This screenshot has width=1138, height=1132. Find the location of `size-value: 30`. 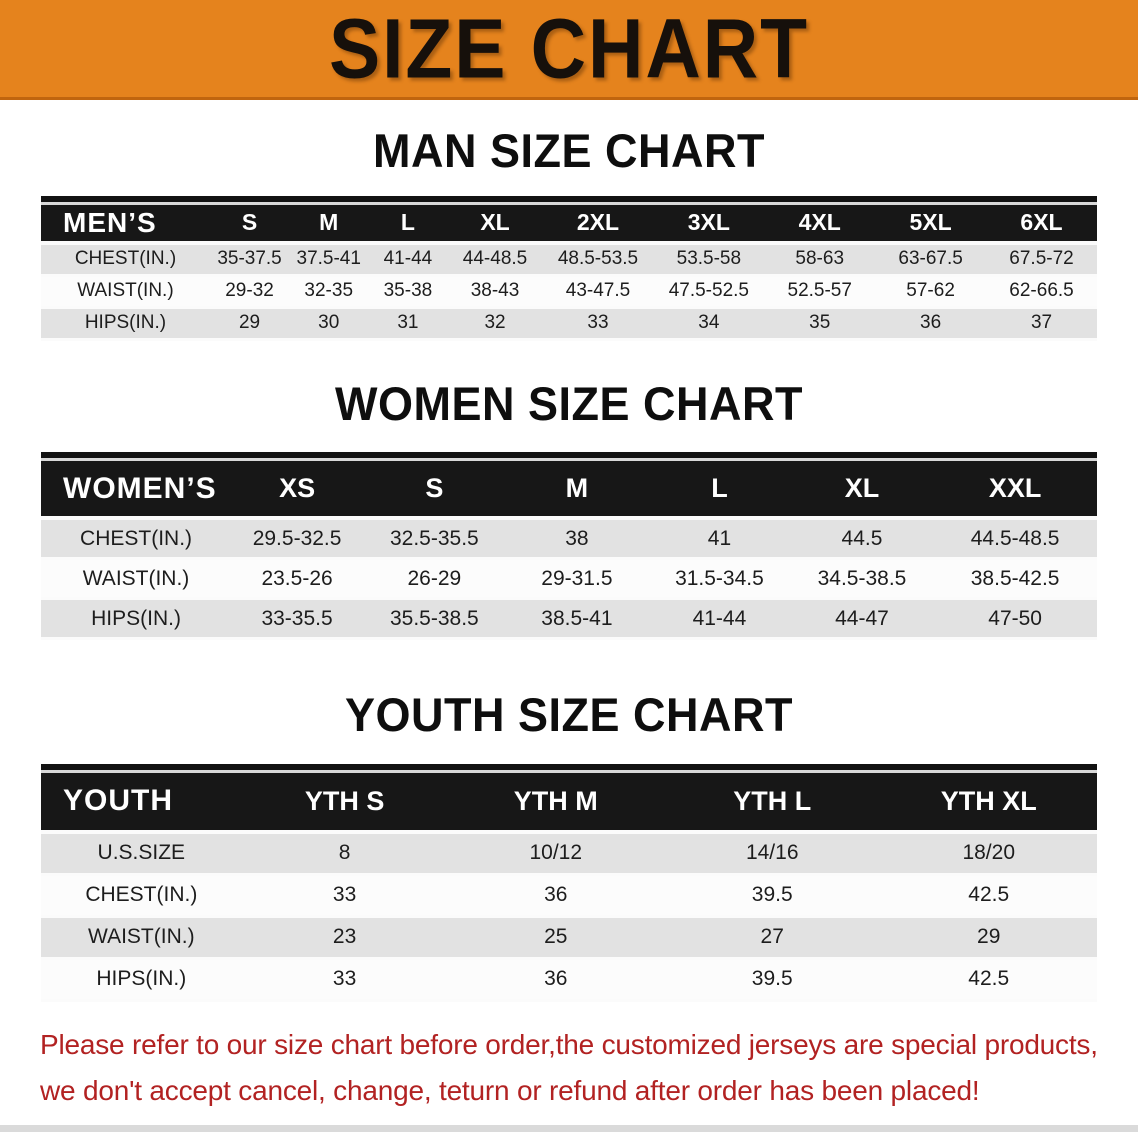

size-value: 30 is located at coordinates (329, 324).